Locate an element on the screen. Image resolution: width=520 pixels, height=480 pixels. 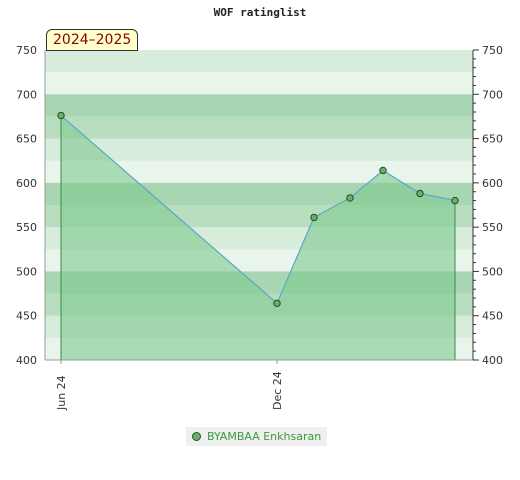
y-tick-label-left: 750 is located at coordinates (26, 50).